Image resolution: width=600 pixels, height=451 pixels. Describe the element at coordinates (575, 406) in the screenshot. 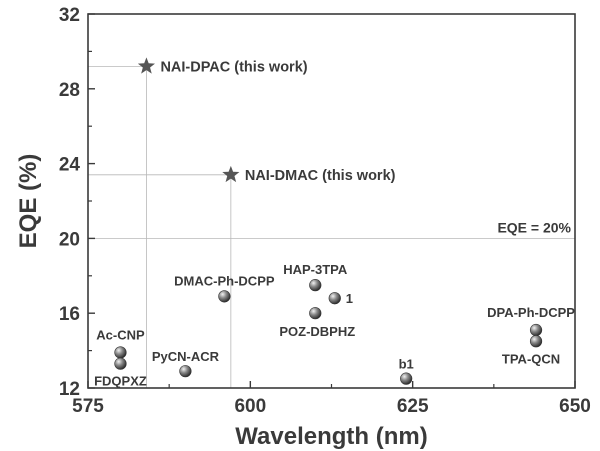

I see `x-tick-label-650: 650` at that location.